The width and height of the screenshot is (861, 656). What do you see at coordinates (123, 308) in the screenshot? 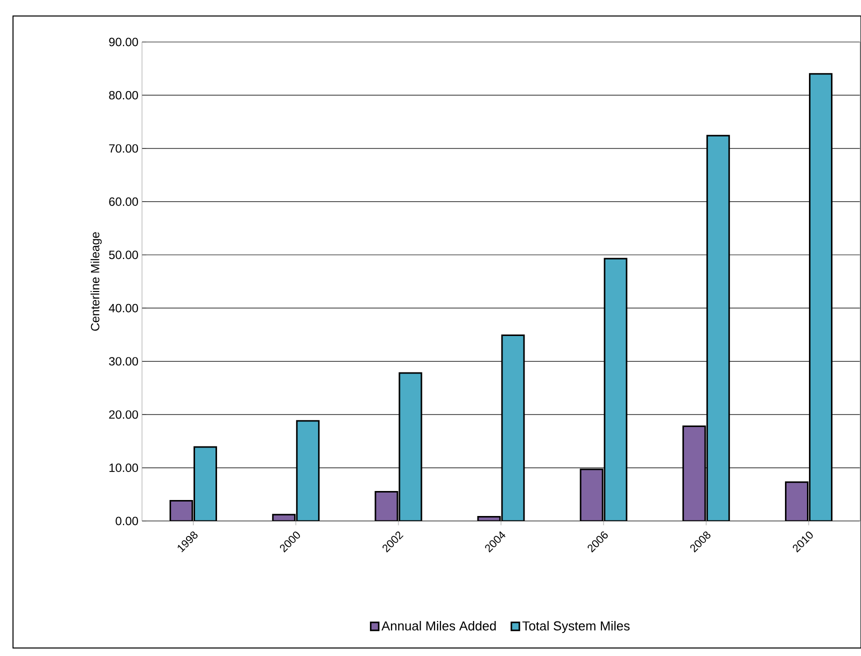
I see `y-tick-label: 40.00` at bounding box center [123, 308].